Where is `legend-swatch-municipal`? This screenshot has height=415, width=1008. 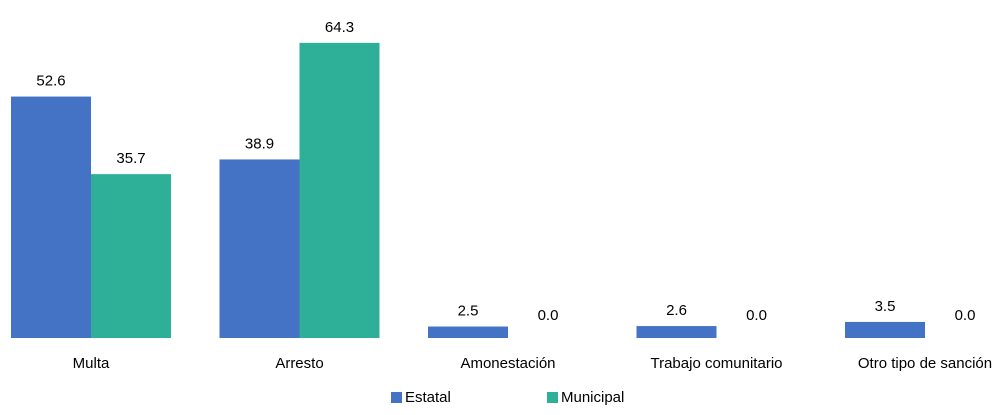
legend-swatch-municipal is located at coordinates (552, 397).